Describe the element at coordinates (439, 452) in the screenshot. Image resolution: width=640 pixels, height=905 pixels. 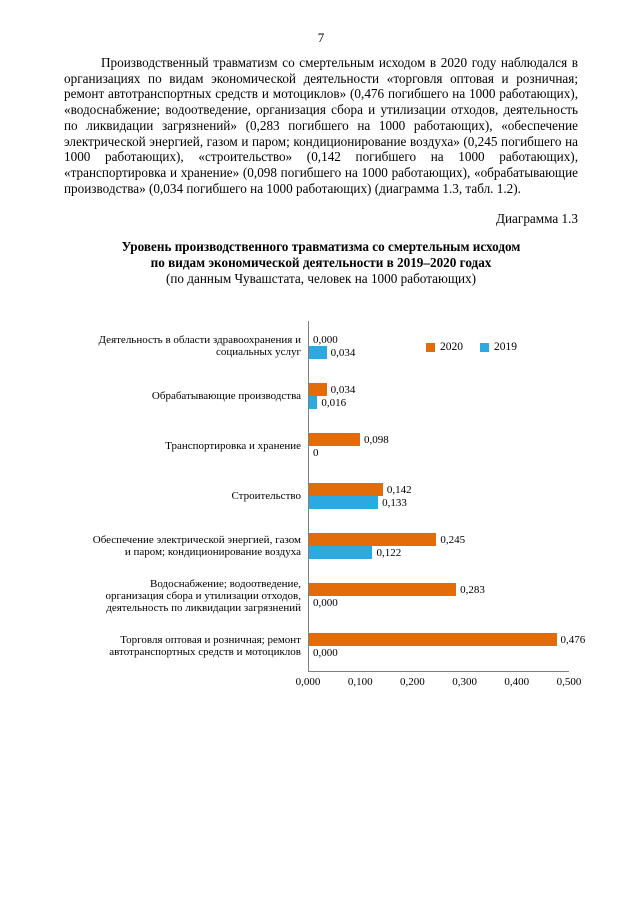
I see `bar-line-2019: 0` at that location.